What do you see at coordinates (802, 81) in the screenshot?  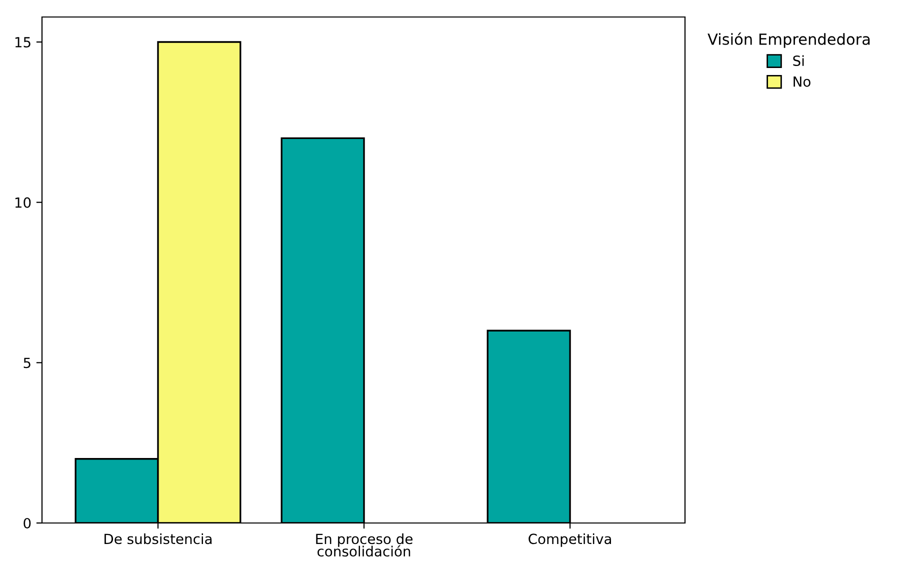 I see `legend-label: No` at bounding box center [802, 81].